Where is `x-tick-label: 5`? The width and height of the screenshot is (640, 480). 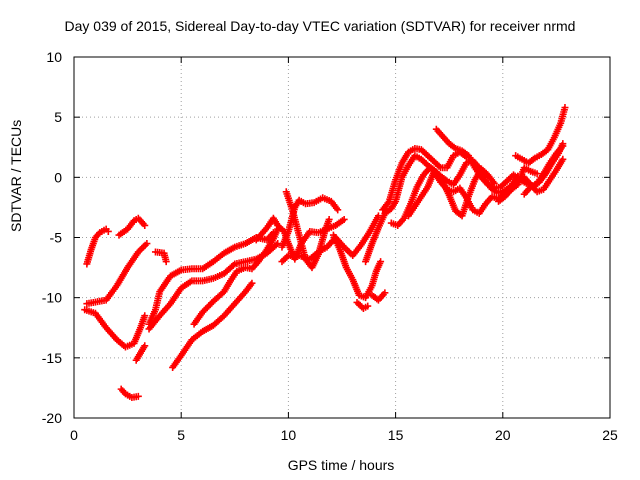
x-tick-label: 5 is located at coordinates (181, 435).